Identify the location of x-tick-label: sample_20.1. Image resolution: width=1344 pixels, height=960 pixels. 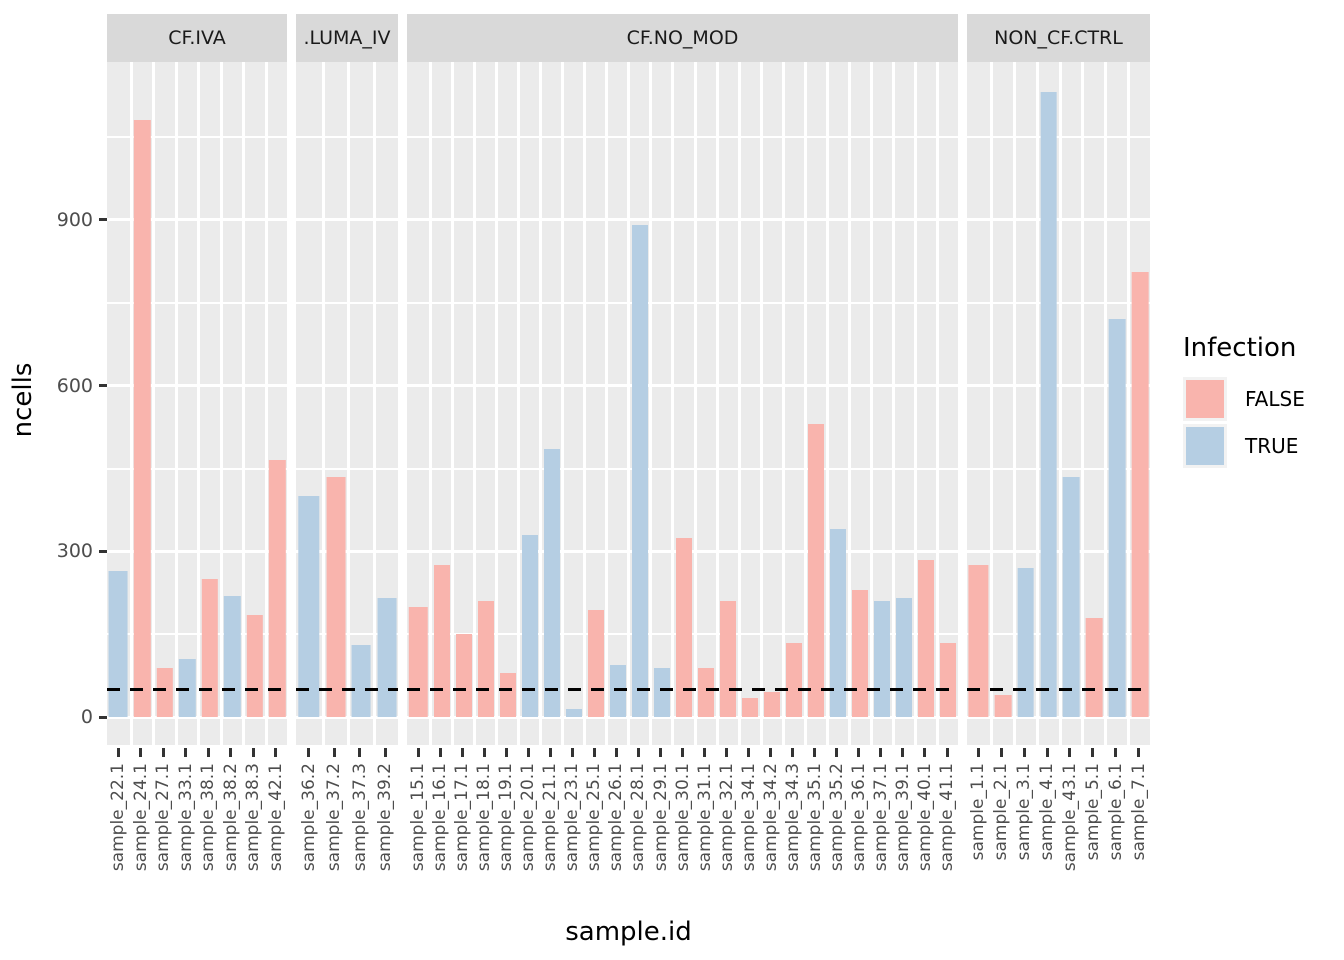
(528, 817).